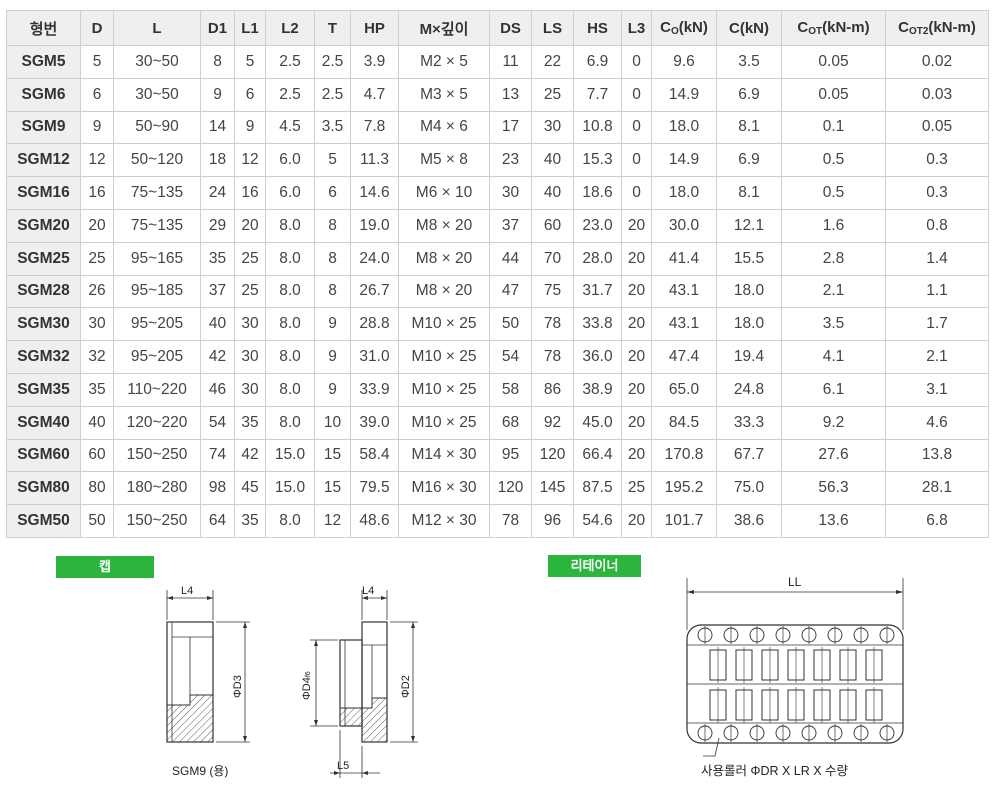 The height and width of the screenshot is (796, 1000). I want to click on table-cell: 6.0, so click(290, 160).